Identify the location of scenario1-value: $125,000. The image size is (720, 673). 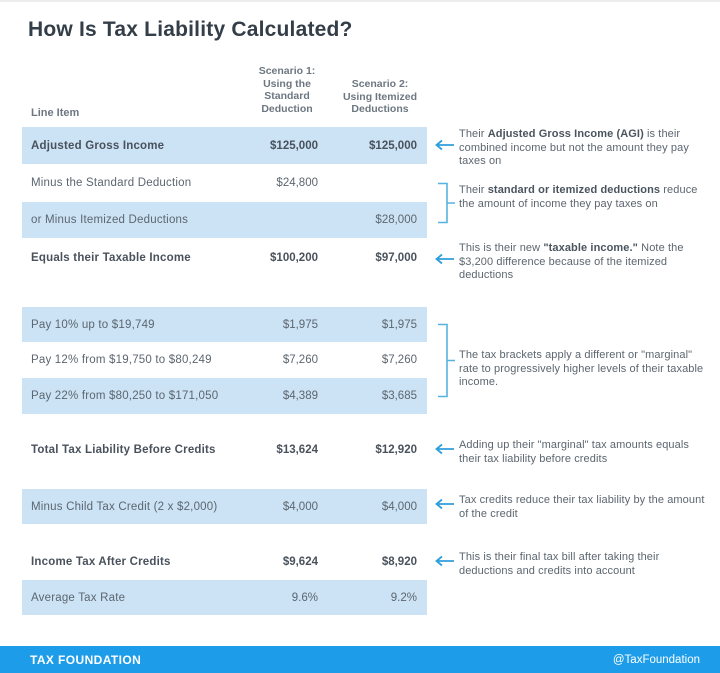
(294, 145).